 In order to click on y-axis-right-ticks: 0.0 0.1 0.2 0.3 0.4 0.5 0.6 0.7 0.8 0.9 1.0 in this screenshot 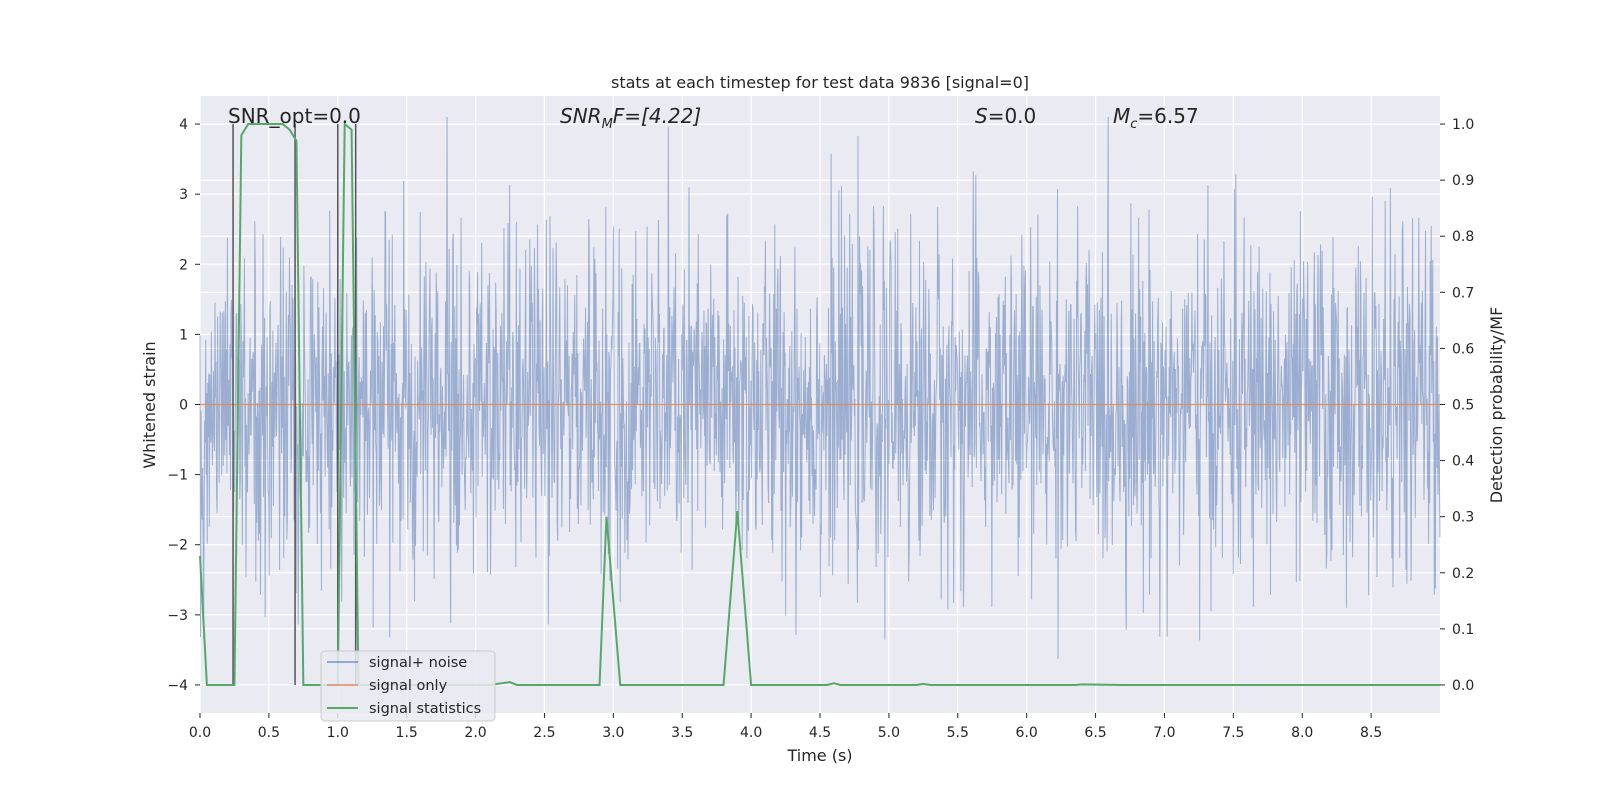, I will do `click(1457, 405)`.